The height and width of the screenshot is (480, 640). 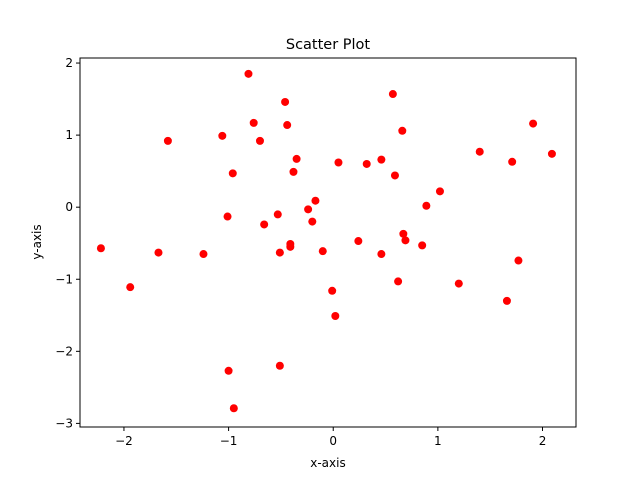 I want to click on x-tick-label: 0, so click(x=333, y=441).